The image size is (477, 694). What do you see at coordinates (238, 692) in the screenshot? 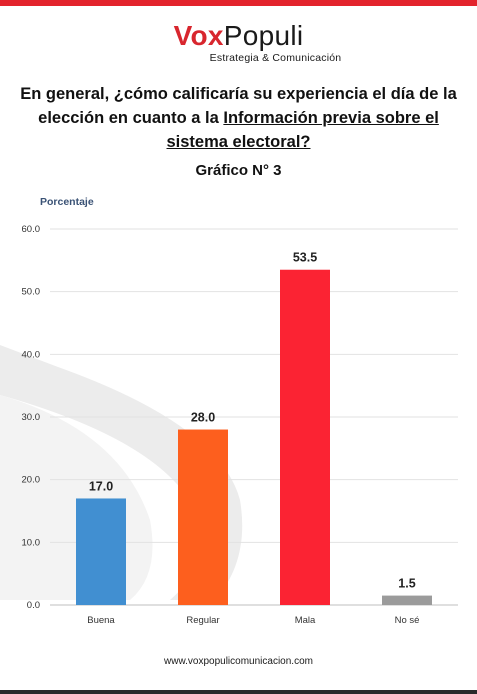
I see `bottom-bar` at bounding box center [238, 692].